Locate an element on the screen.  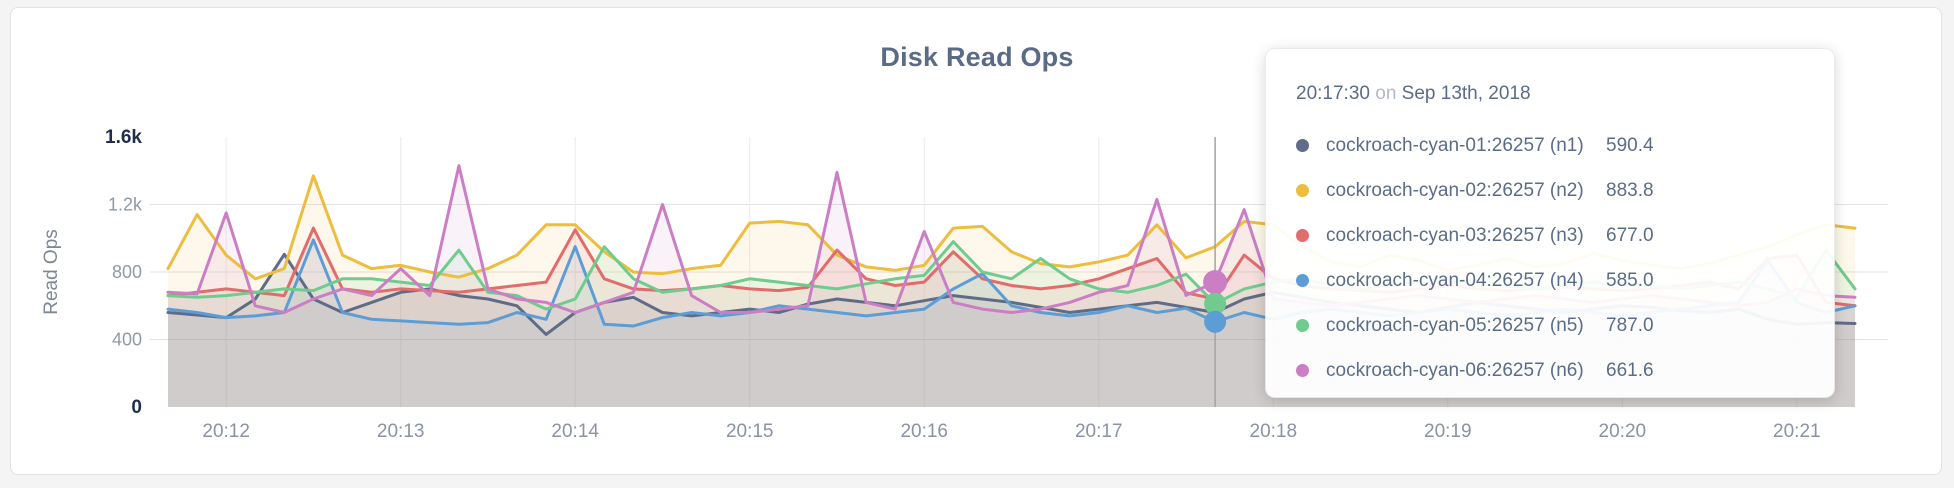
series-label: cockroach-cyan-06:26257 (n6) is located at coordinates (1455, 370).